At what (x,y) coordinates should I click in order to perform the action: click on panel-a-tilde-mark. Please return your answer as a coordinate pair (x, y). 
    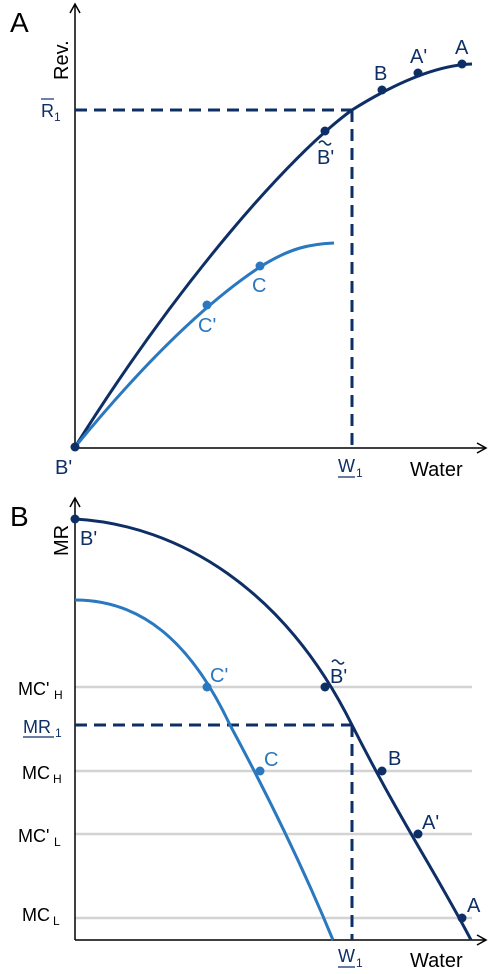
    Looking at the image, I should click on (325, 143).